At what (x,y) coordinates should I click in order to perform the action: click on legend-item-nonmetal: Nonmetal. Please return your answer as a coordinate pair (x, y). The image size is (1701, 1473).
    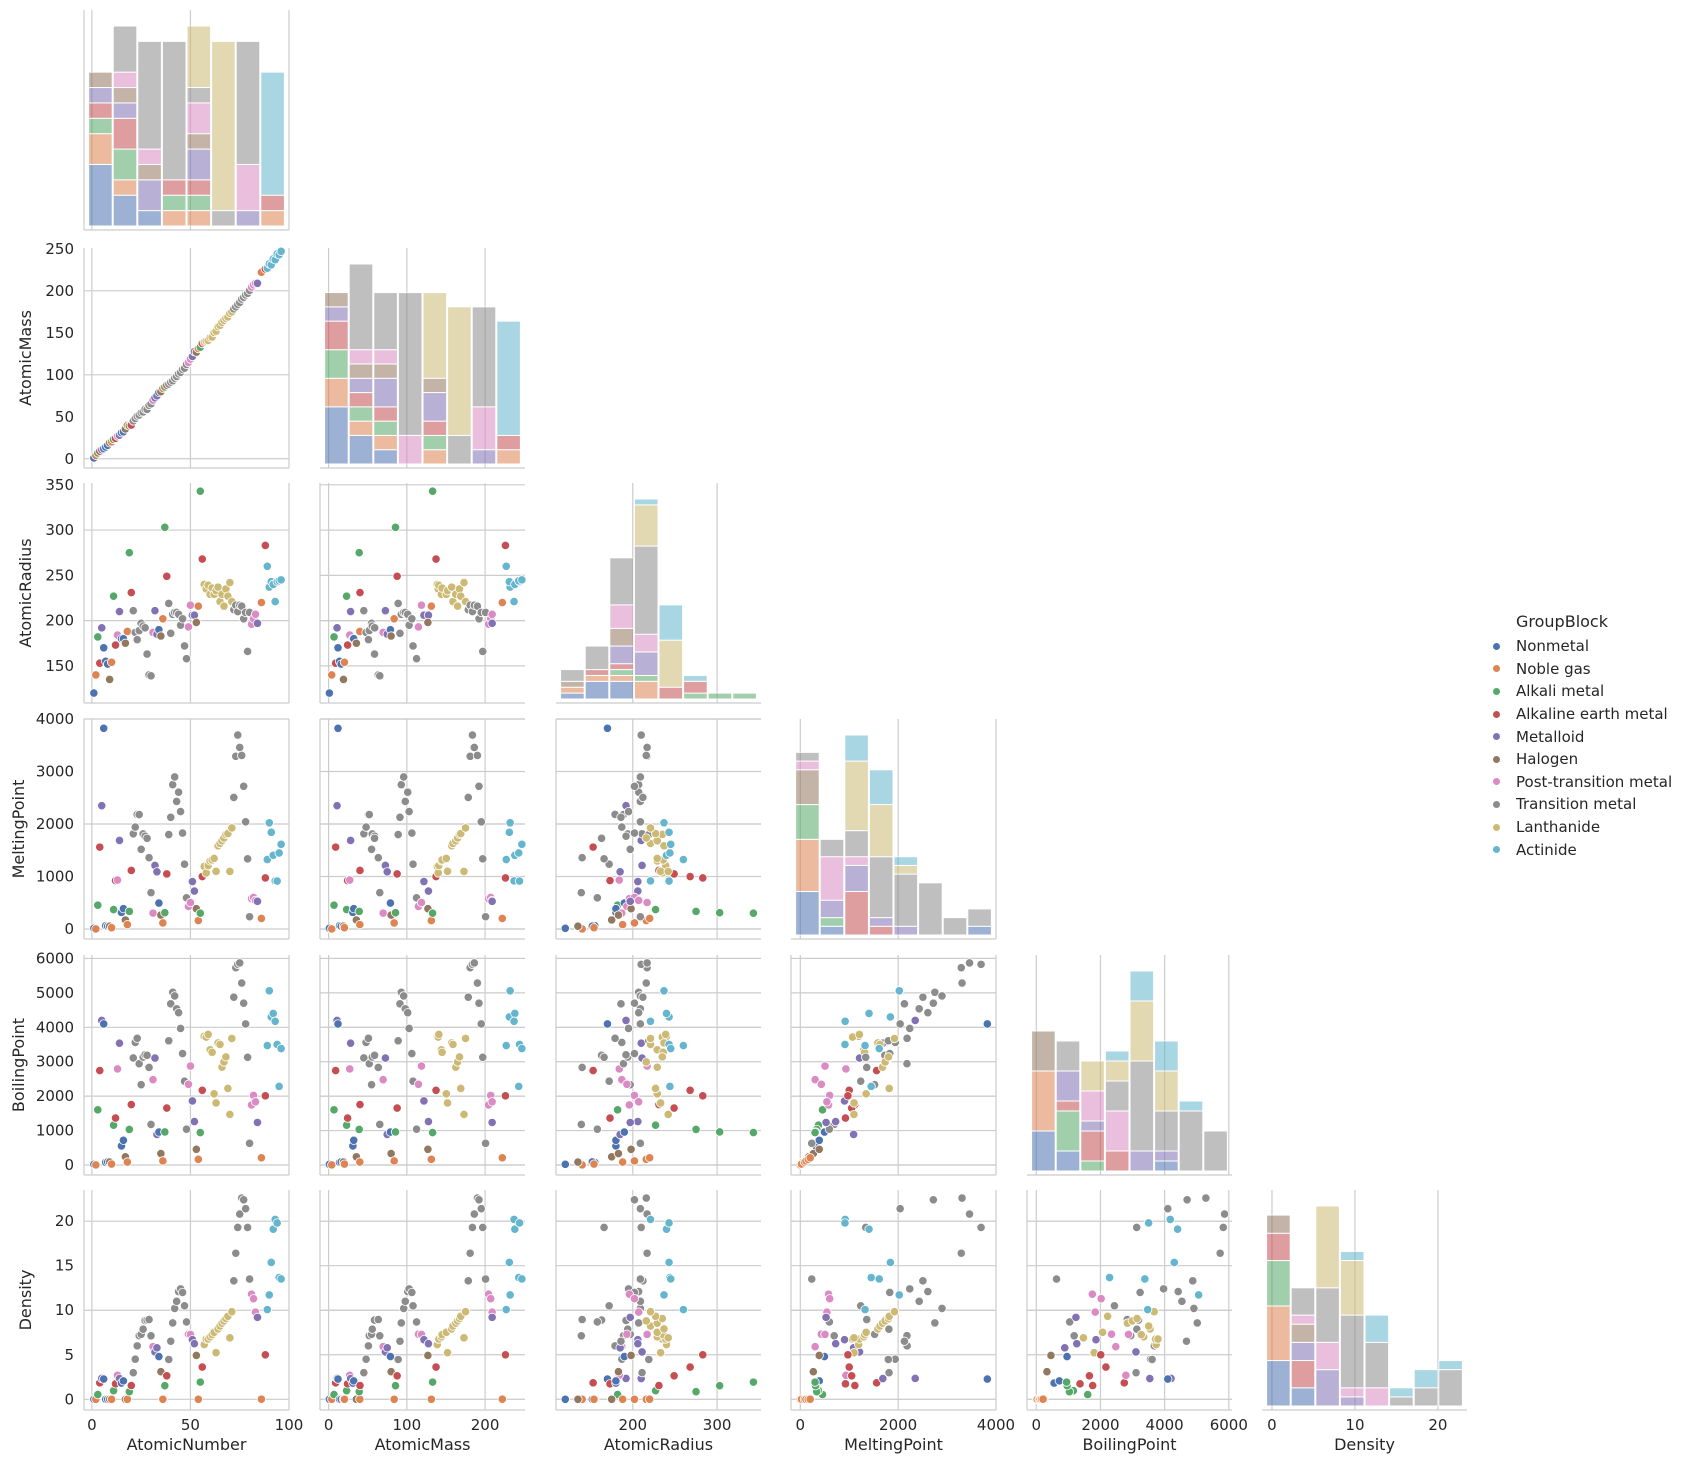
    Looking at the image, I should click on (1589, 646).